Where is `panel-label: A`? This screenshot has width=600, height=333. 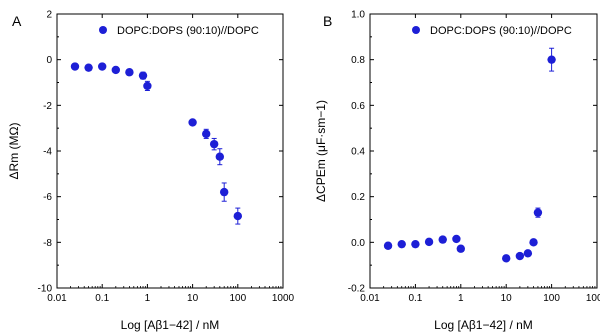 panel-label: A is located at coordinates (17, 21).